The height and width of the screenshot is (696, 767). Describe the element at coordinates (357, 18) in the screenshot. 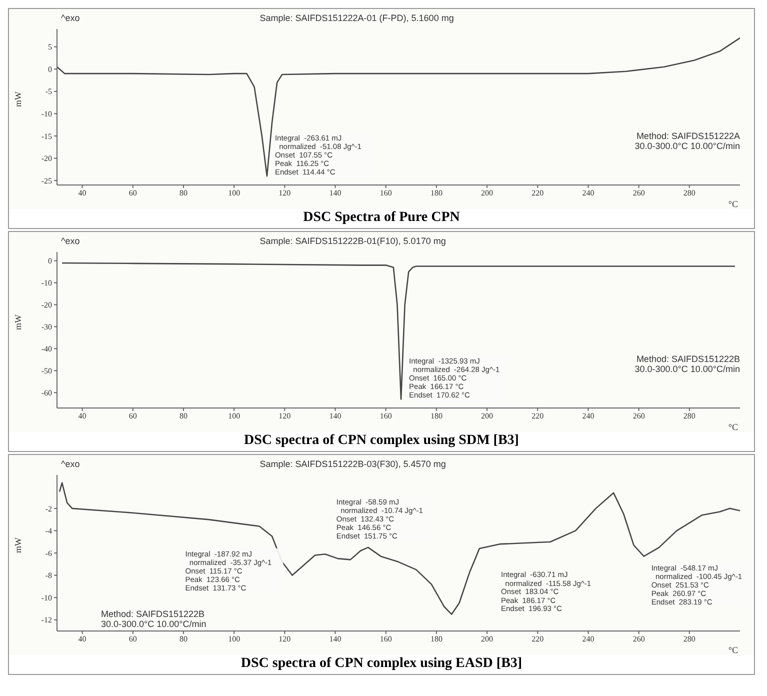

I see `text: Sample: SAIFDS151222A-01 (F-PD), 5.1600 mg` at that location.